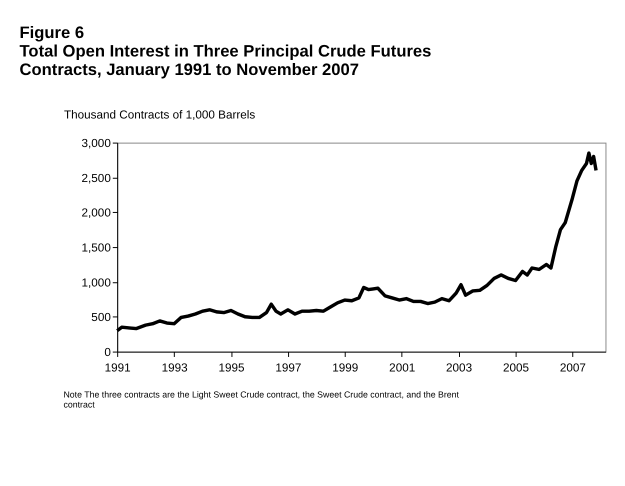 The image size is (625, 486). What do you see at coordinates (516, 368) in the screenshot?
I see `x-tick-label: 2005` at bounding box center [516, 368].